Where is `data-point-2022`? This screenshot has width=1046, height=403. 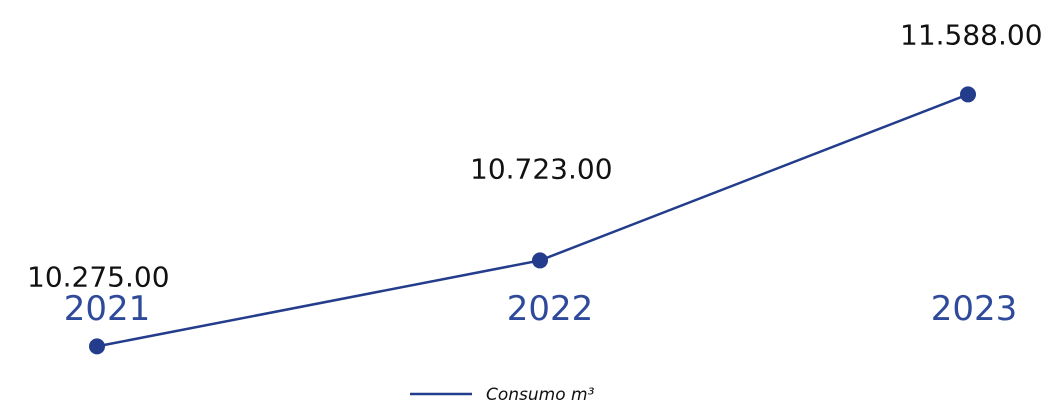
data-point-2022 is located at coordinates (540, 260).